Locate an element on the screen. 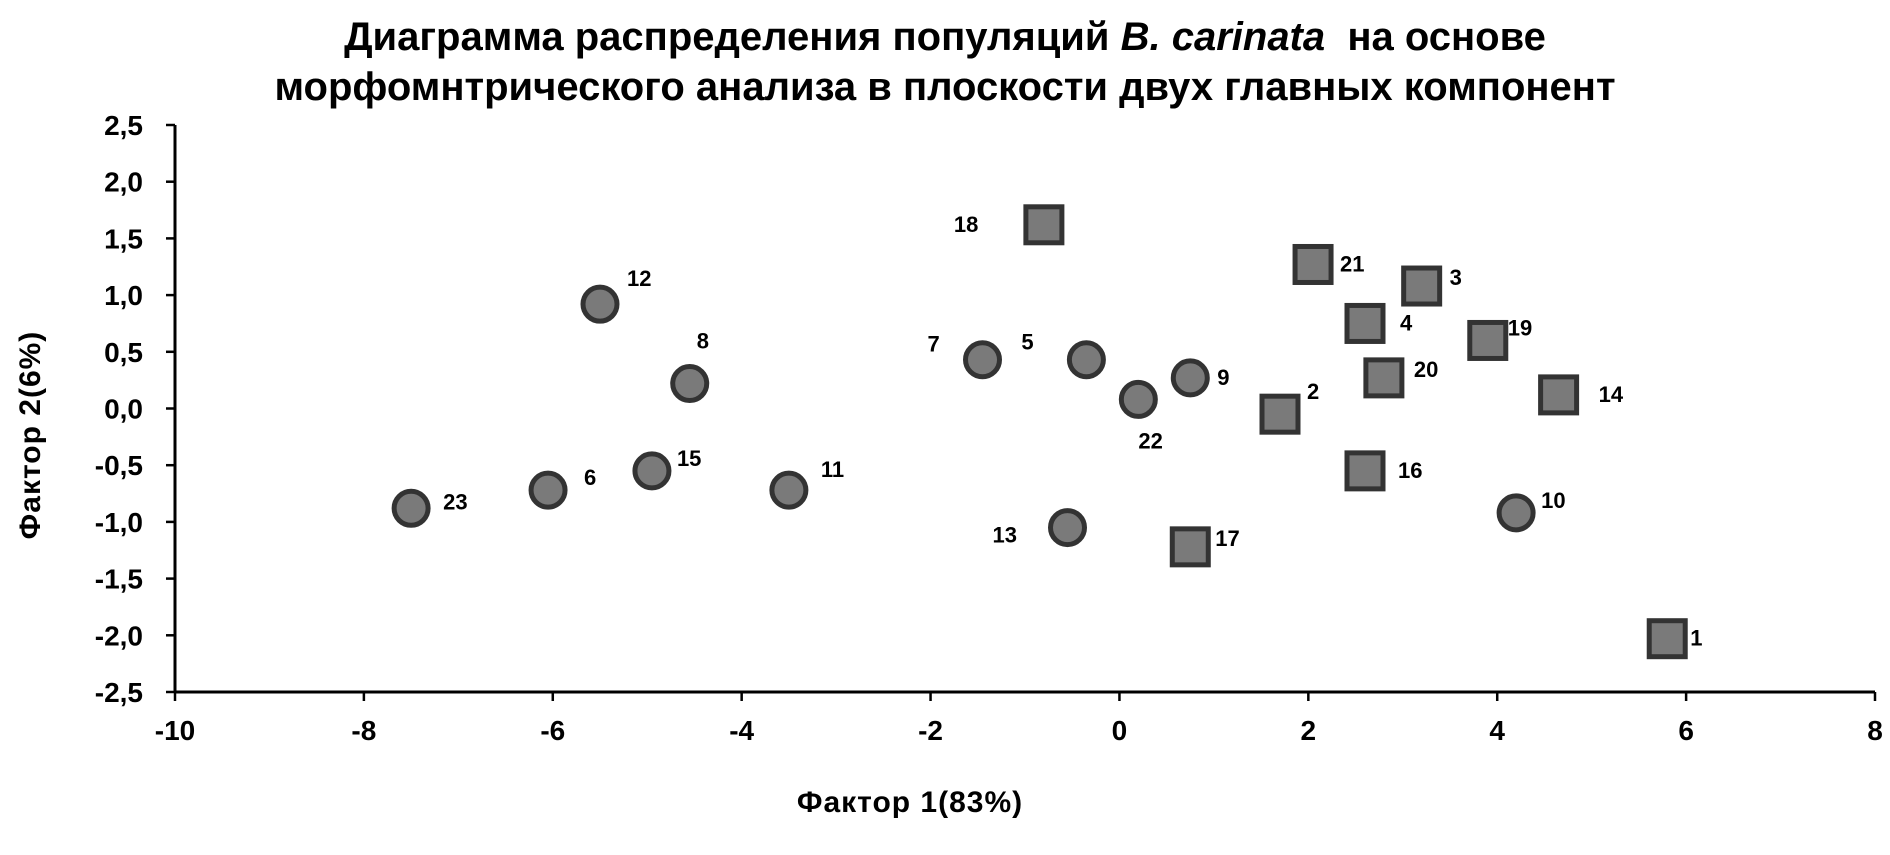 Image resolution: width=1890 pixels, height=855 pixels. y-tick-label: -0,5 is located at coordinates (119, 465).